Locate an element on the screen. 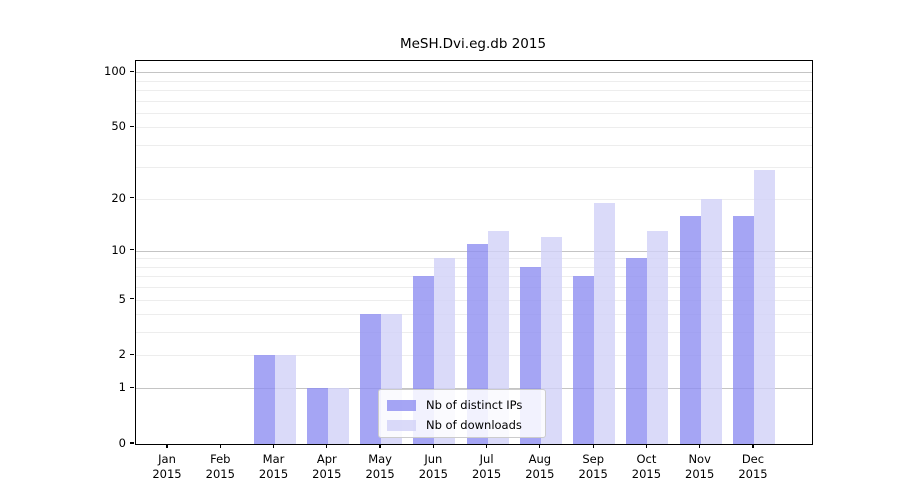 The image size is (900, 500). x-tick-label: Oct 2015 is located at coordinates (646, 466).